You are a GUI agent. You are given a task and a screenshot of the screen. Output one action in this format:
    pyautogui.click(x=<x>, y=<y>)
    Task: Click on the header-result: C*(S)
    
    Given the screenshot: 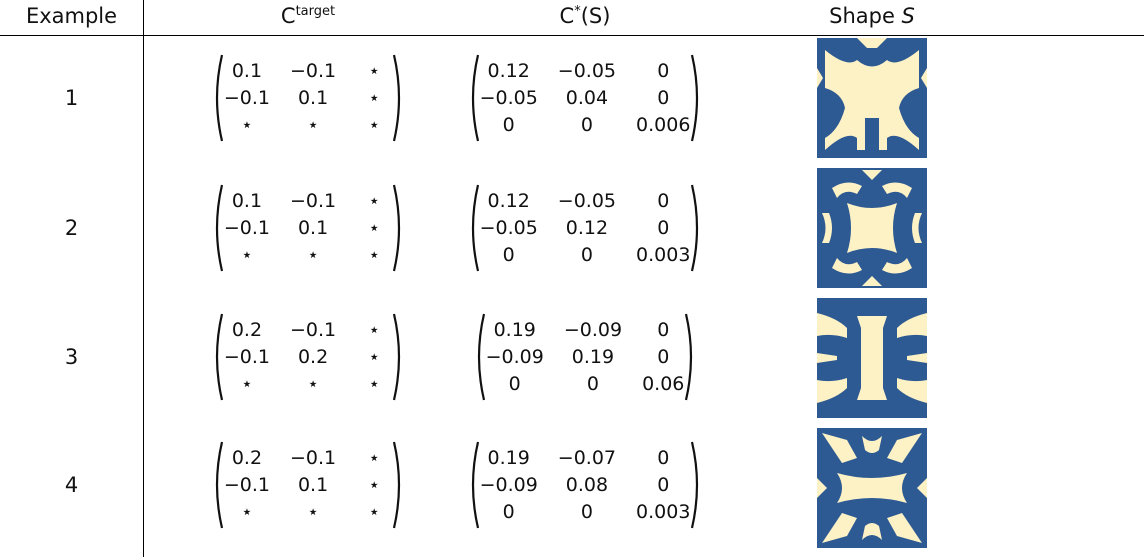 What is the action you would take?
    pyautogui.click(x=585, y=16)
    